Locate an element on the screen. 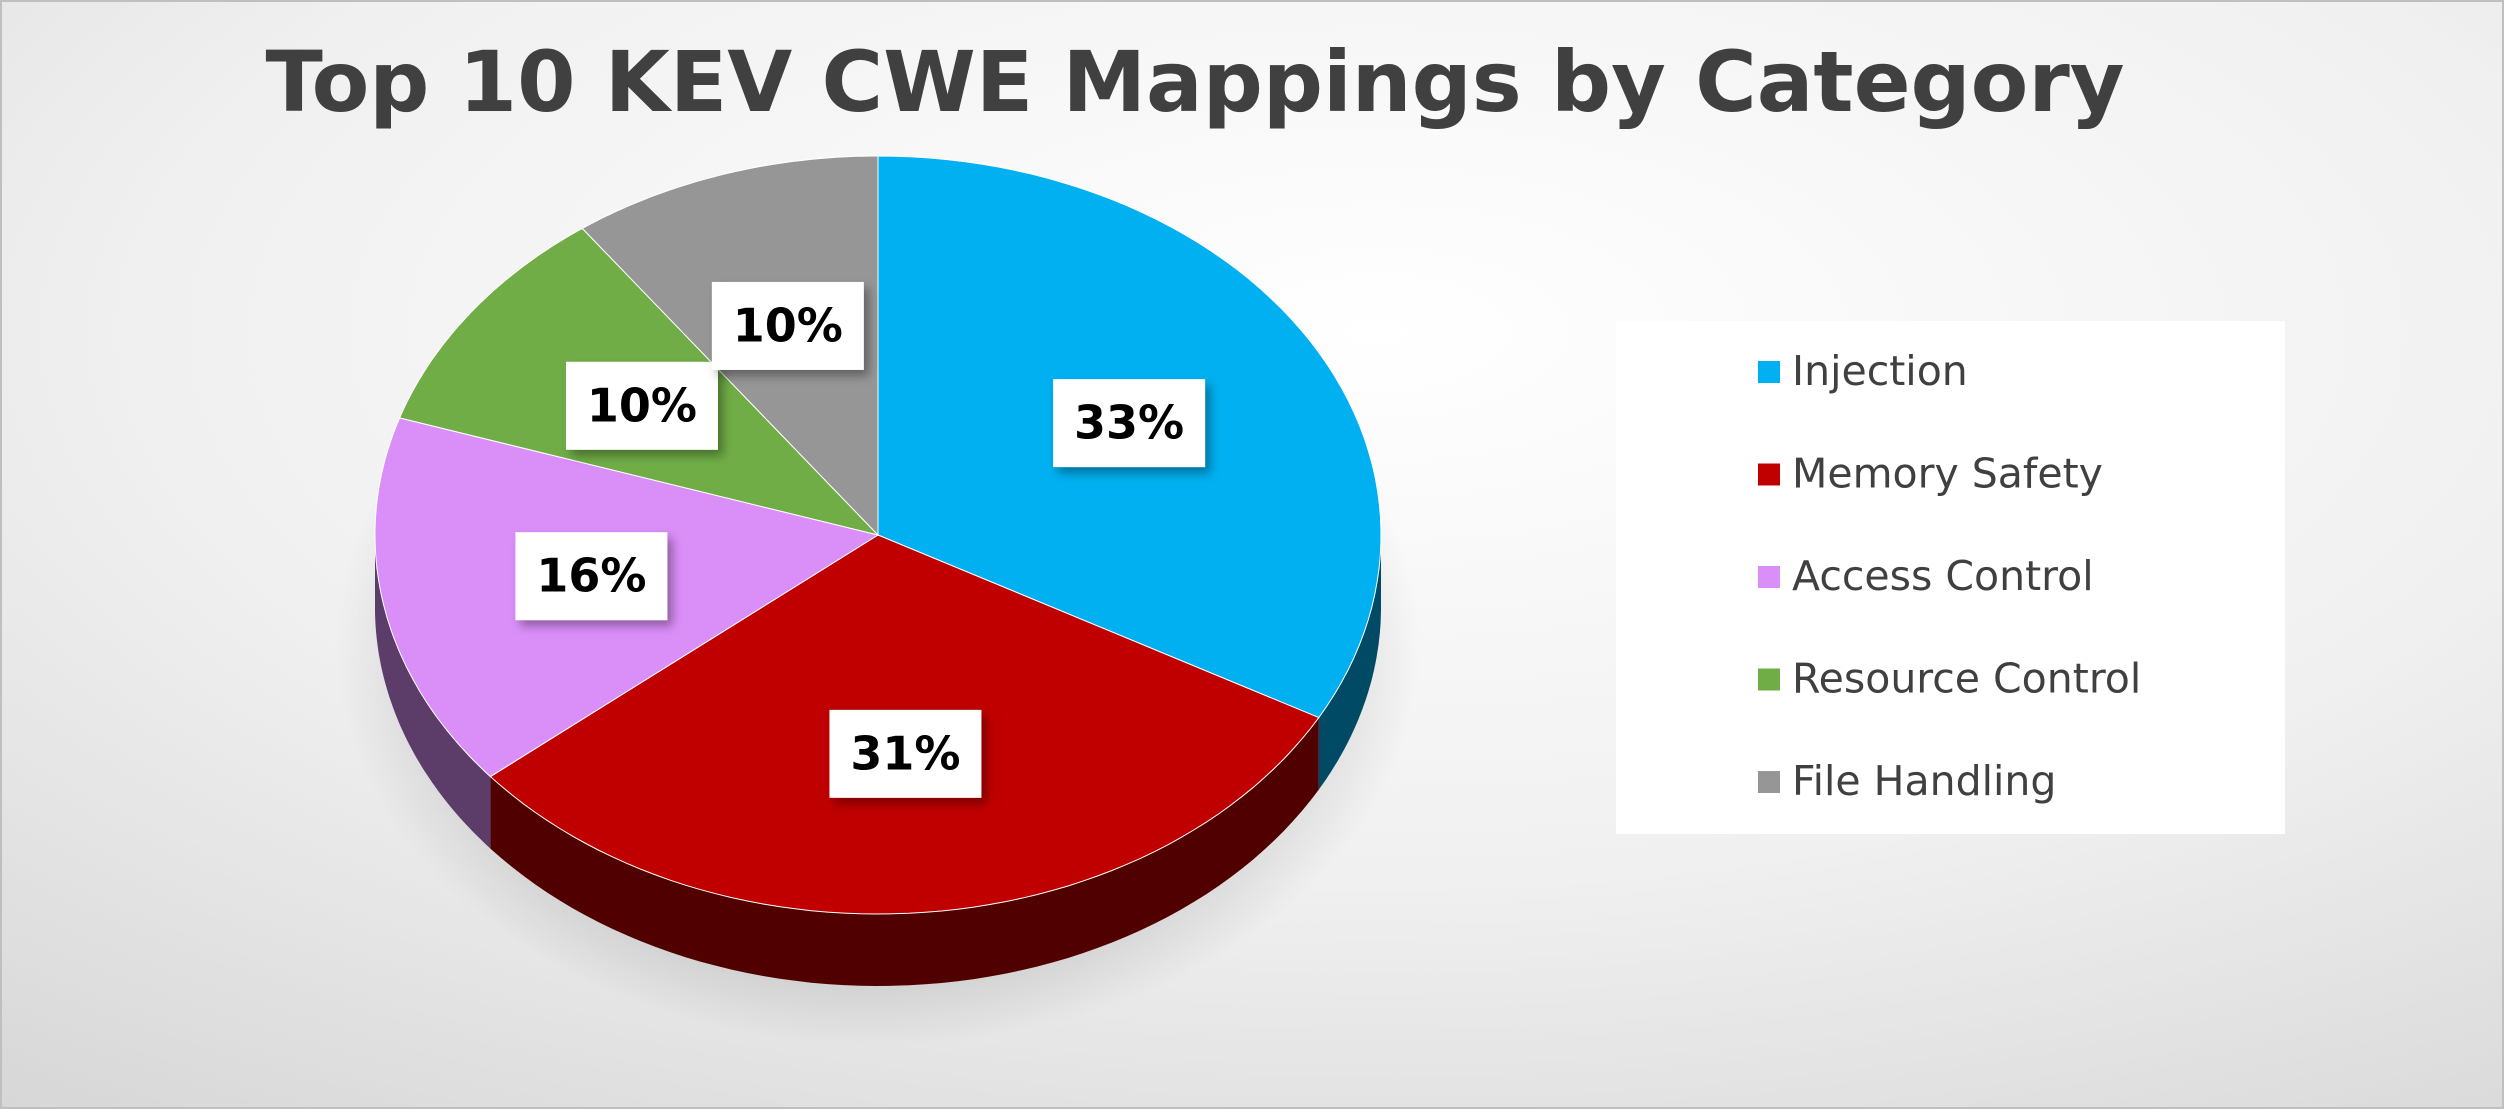  data-label: 31% is located at coordinates (905, 753).